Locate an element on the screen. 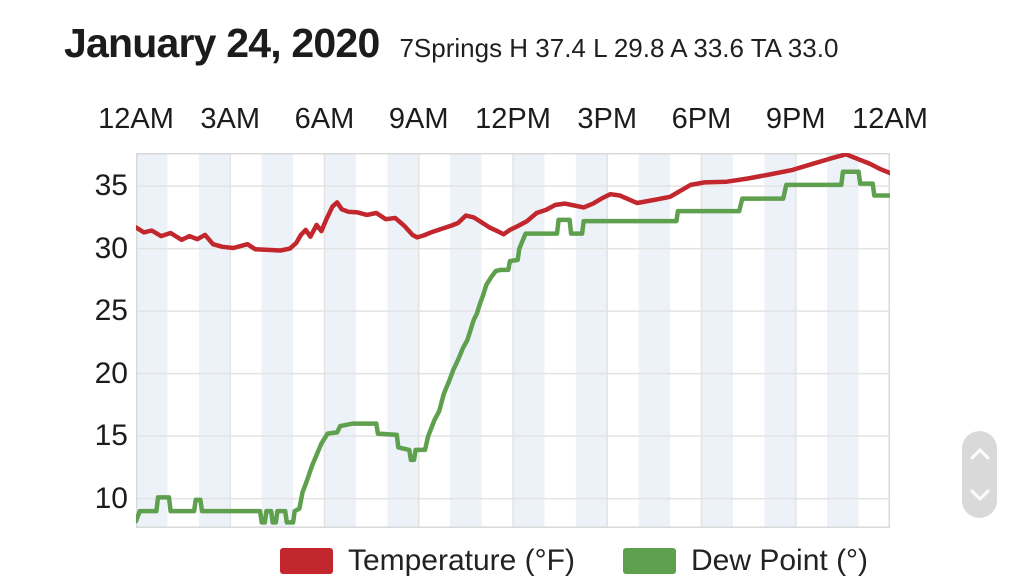 The width and height of the screenshot is (1024, 588). x-tick-label: 3AM is located at coordinates (230, 119).